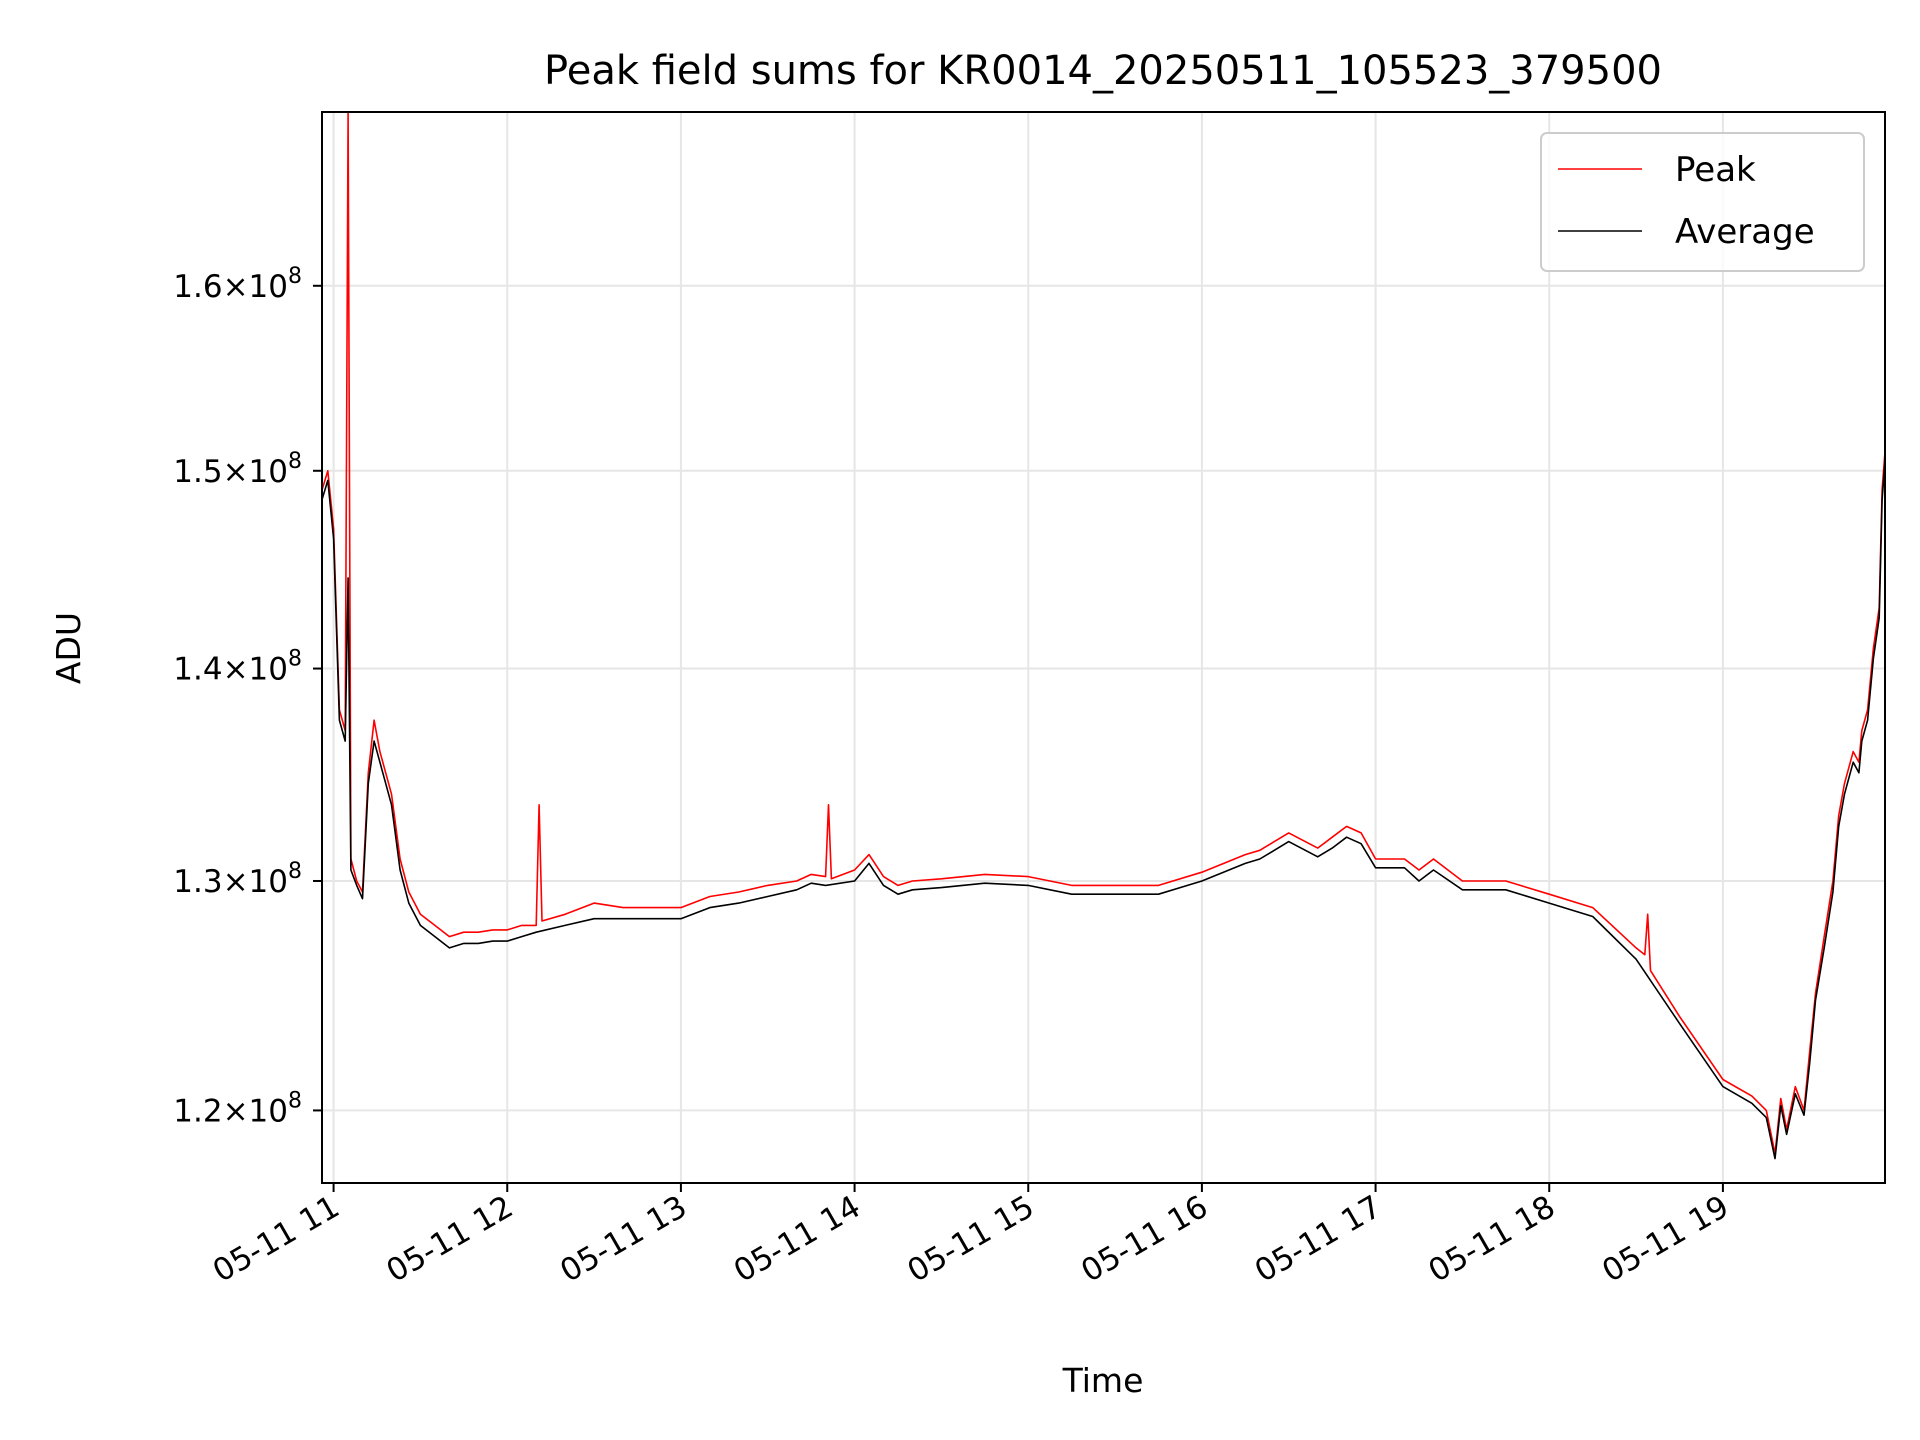  I want to click on y-tick-label: 1.6×108, so click(237, 284).